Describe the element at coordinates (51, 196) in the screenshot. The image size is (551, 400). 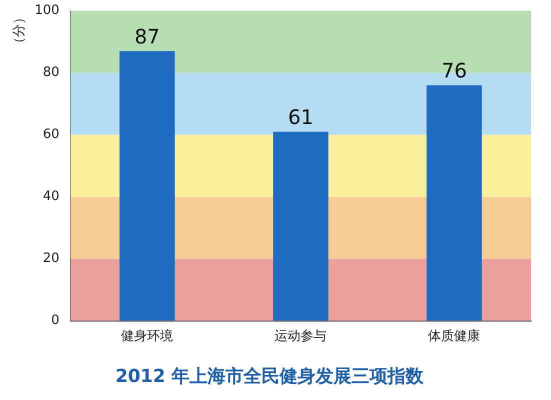
I see `y-tick-label: 40` at that location.